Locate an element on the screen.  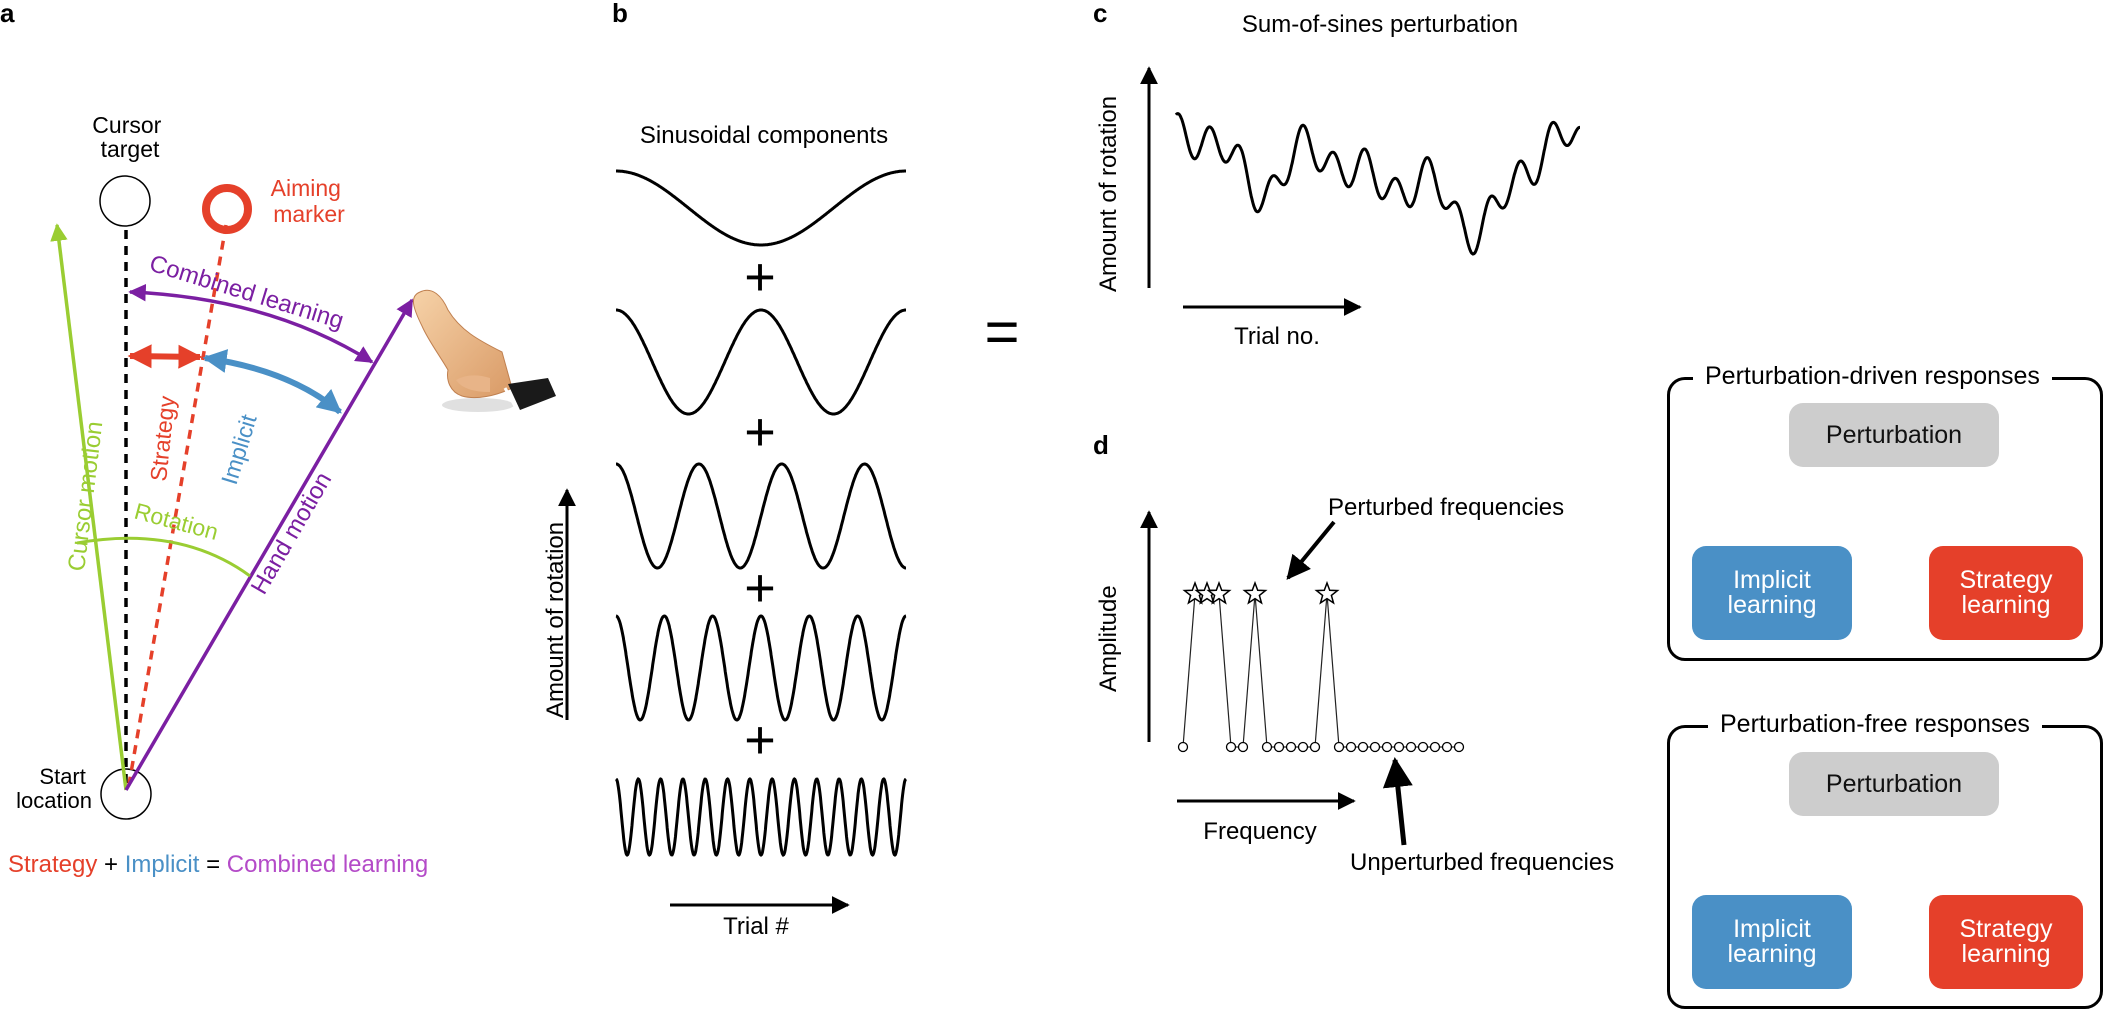
plus-sign-2: + is located at coordinates (760, 432).